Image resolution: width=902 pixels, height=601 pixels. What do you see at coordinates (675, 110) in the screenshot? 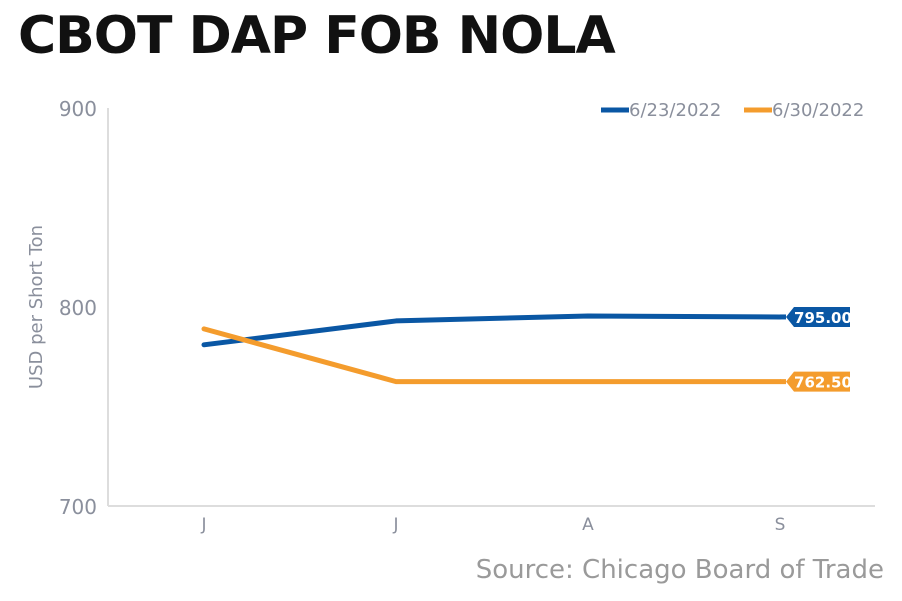
I see `legend-label: 6/23/2022` at bounding box center [675, 110].